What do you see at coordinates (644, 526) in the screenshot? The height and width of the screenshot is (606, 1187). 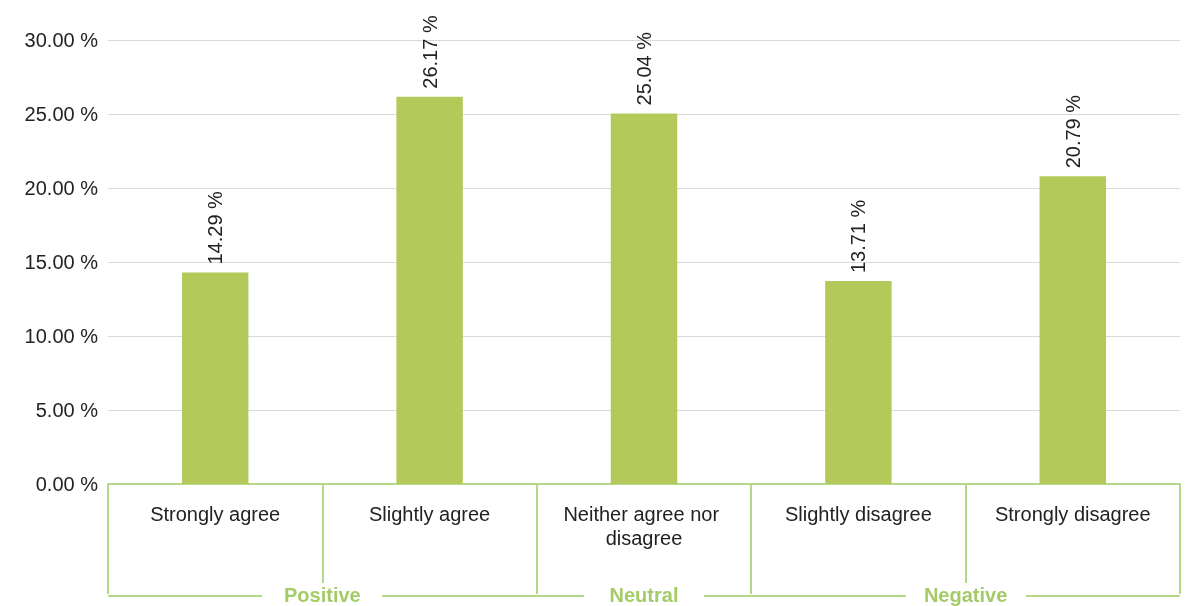 I see `x-tick-label: Neither agree nor disagree` at bounding box center [644, 526].